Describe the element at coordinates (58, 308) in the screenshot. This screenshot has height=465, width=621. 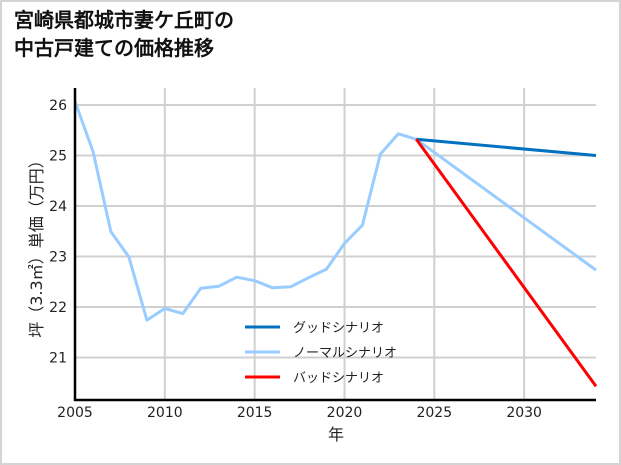
I see `y-tick-label: 22` at that location.